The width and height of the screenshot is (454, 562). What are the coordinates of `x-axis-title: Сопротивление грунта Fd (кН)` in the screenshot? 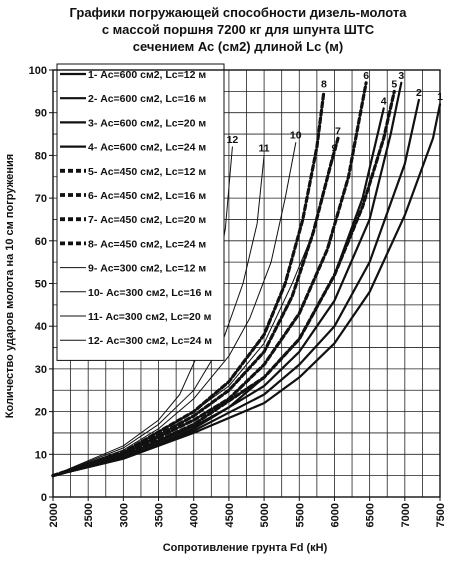 It's located at (245, 548).